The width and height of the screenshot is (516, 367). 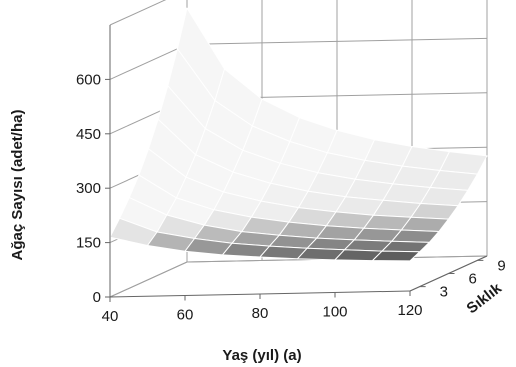 What do you see at coordinates (473, 279) in the screenshot?
I see `depth-tick-label: 6` at bounding box center [473, 279].